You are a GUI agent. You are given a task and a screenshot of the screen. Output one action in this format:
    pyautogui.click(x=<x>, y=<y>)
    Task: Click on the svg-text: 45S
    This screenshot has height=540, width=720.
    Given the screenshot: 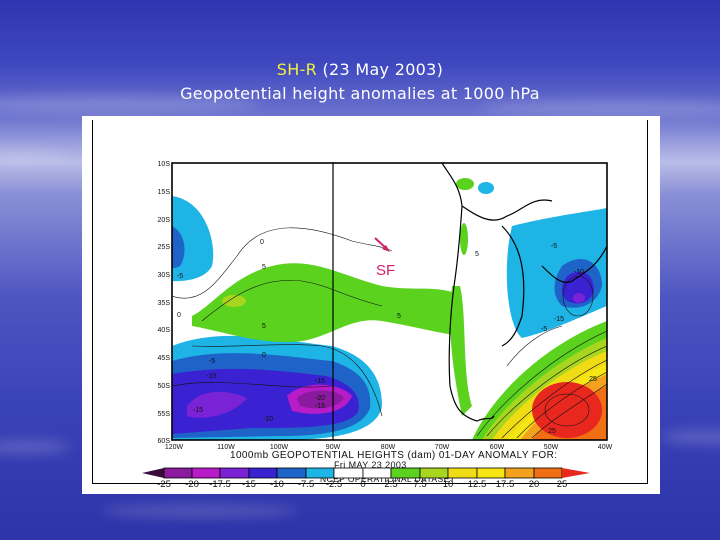 What is the action you would take?
    pyautogui.click(x=164, y=358)
    